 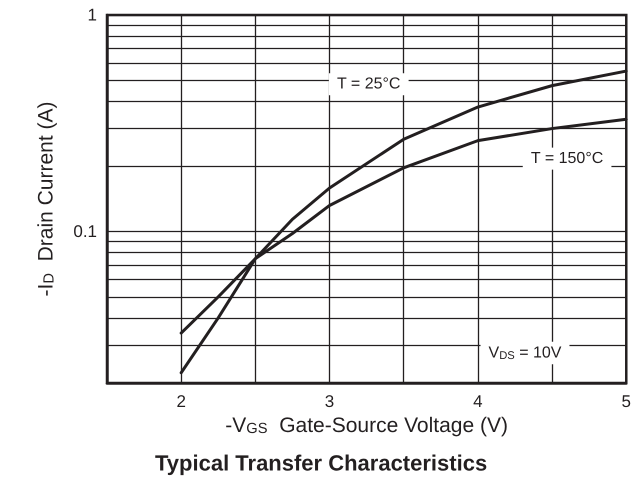 What do you see at coordinates (567, 159) in the screenshot?
I see `series-label: T = 150°C` at bounding box center [567, 159].